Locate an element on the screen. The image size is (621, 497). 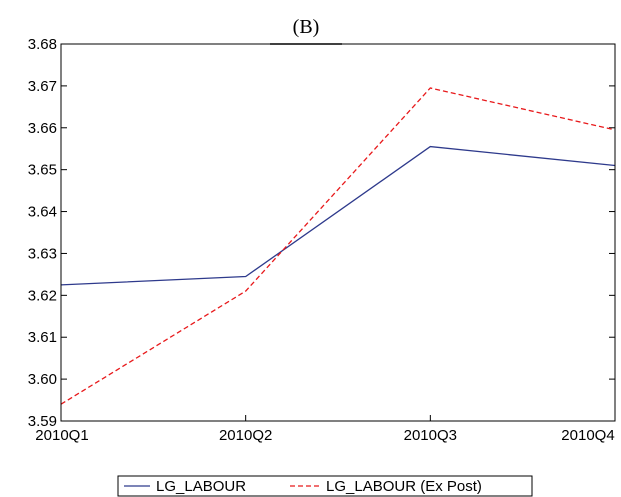
y-tick-label: 3.68 is located at coordinates (42, 44).